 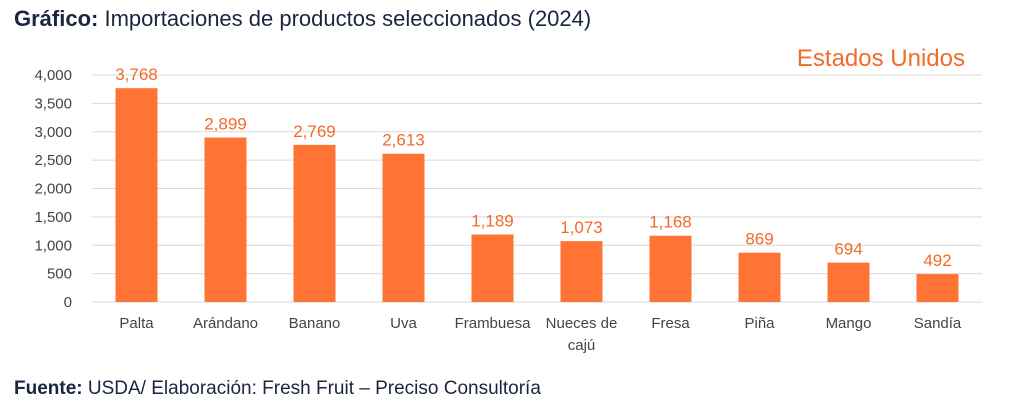 What do you see at coordinates (403, 140) in the screenshot?
I see `data-label: 2,613` at bounding box center [403, 140].